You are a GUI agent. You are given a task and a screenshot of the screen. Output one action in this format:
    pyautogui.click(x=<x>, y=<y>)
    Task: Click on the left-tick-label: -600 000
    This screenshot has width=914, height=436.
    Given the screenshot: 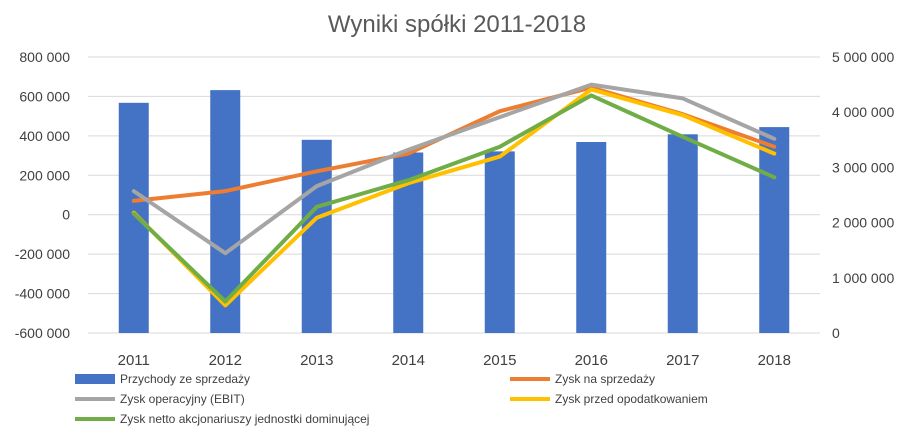 What is the action you would take?
    pyautogui.click(x=42, y=333)
    